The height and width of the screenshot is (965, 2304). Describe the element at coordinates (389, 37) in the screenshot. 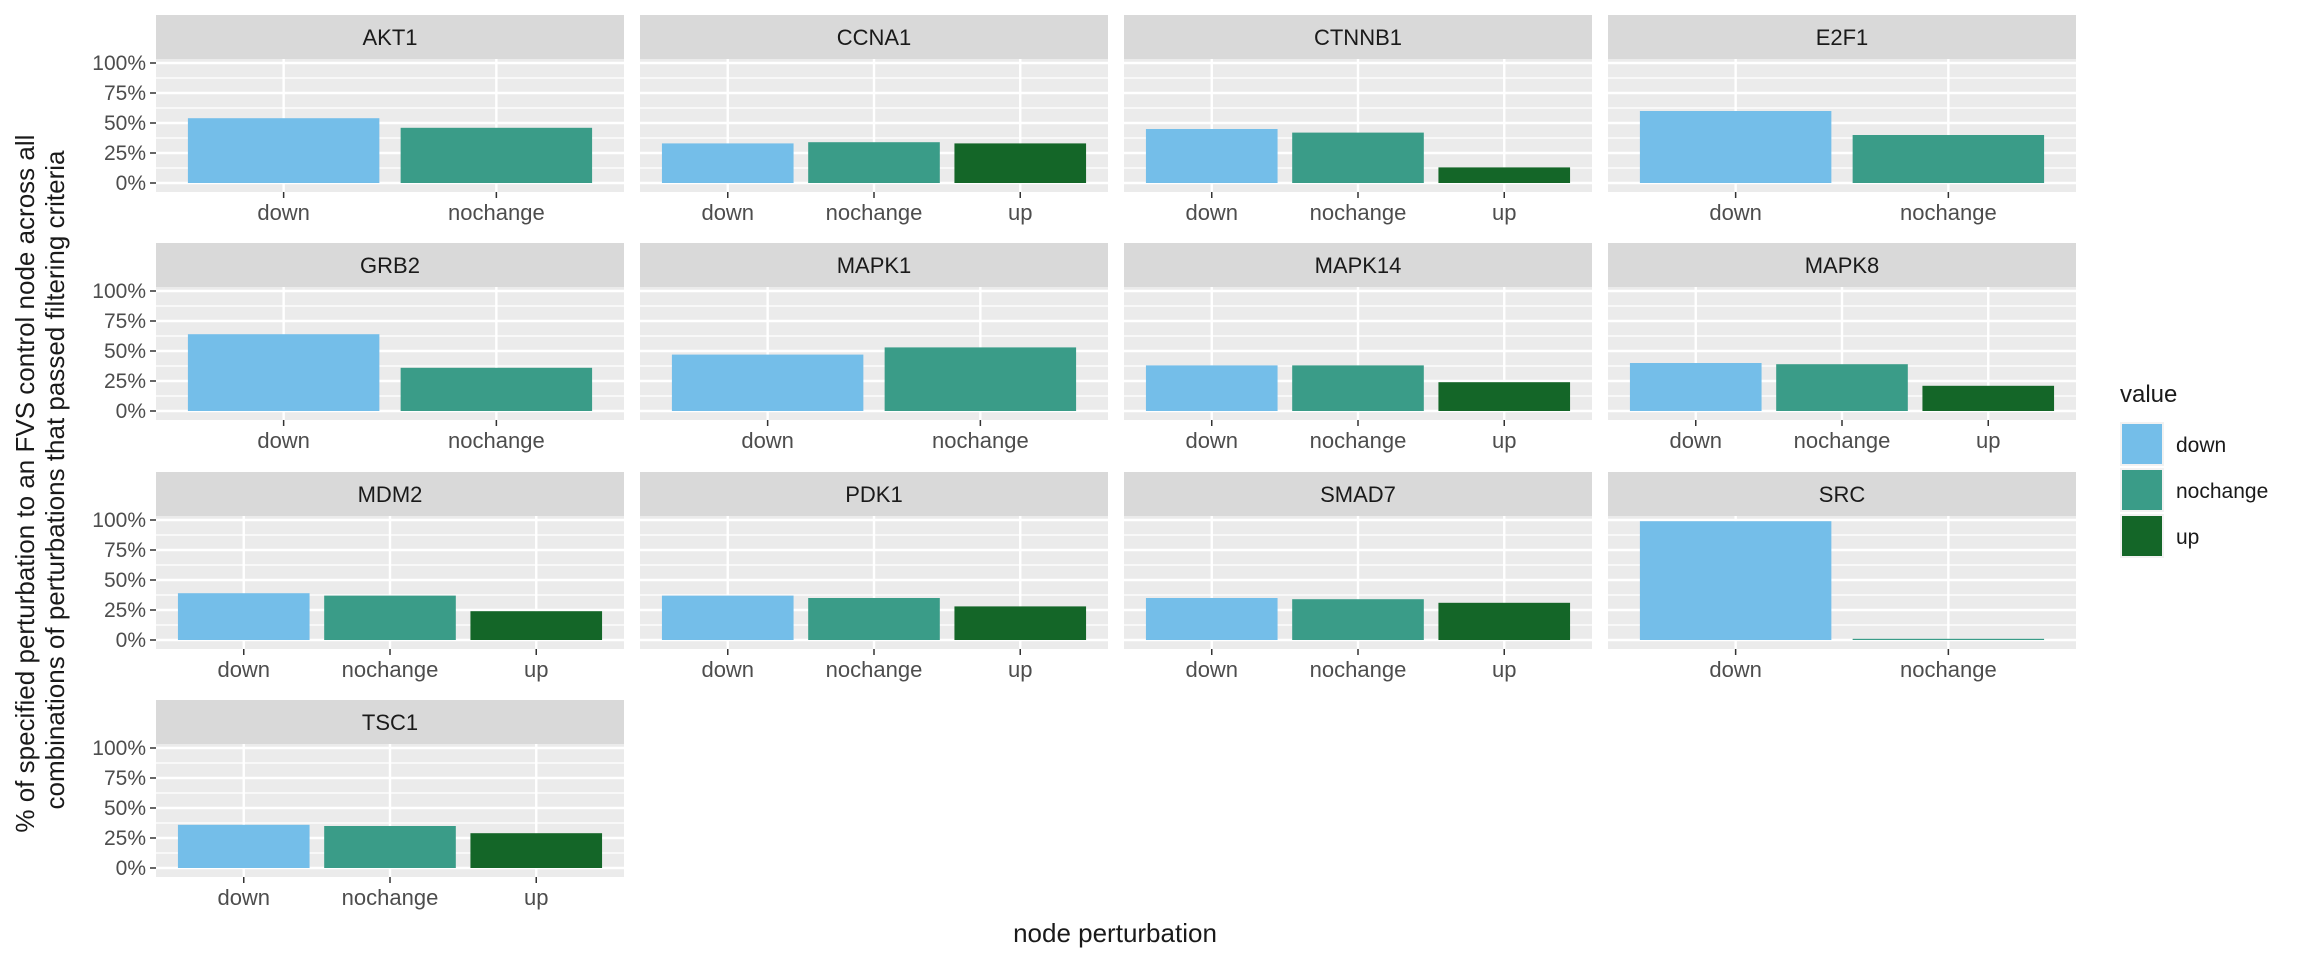

I see `facet-strip-label: AKT1` at that location.